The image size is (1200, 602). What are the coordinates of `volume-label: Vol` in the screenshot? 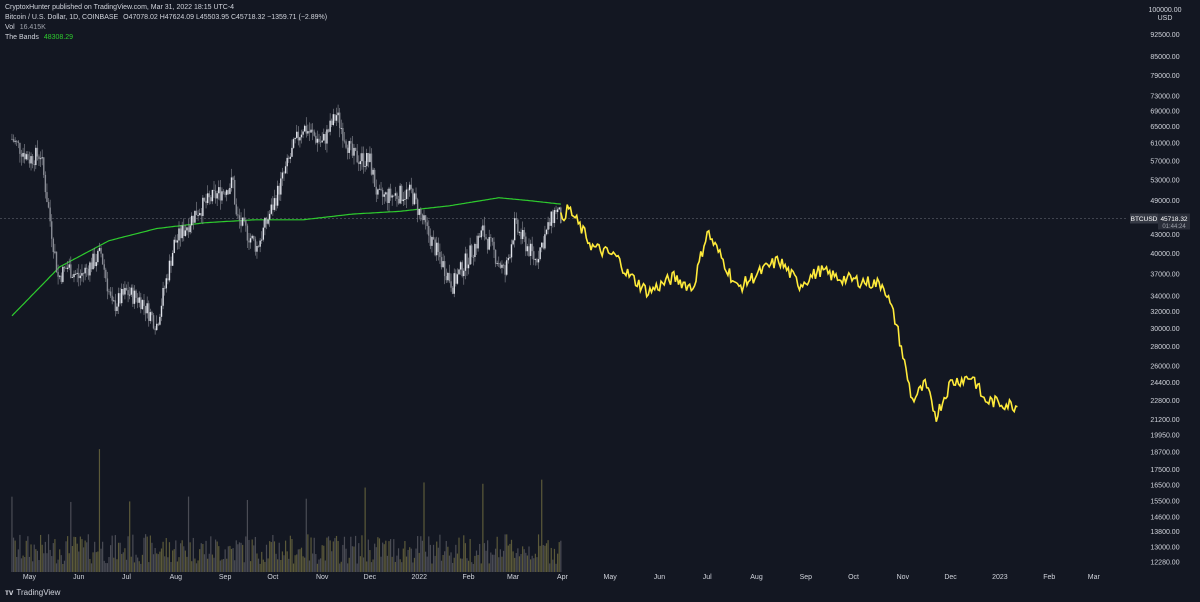 It's located at (10, 27).